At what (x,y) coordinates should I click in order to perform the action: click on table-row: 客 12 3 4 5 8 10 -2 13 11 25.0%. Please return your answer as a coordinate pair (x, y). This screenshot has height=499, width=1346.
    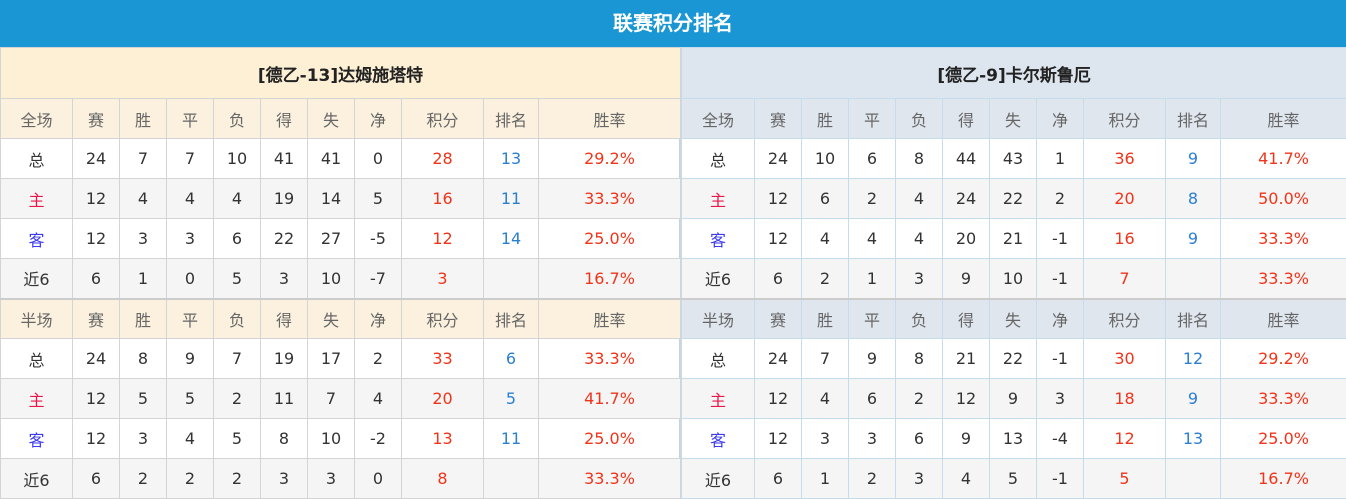
    Looking at the image, I should click on (341, 438).